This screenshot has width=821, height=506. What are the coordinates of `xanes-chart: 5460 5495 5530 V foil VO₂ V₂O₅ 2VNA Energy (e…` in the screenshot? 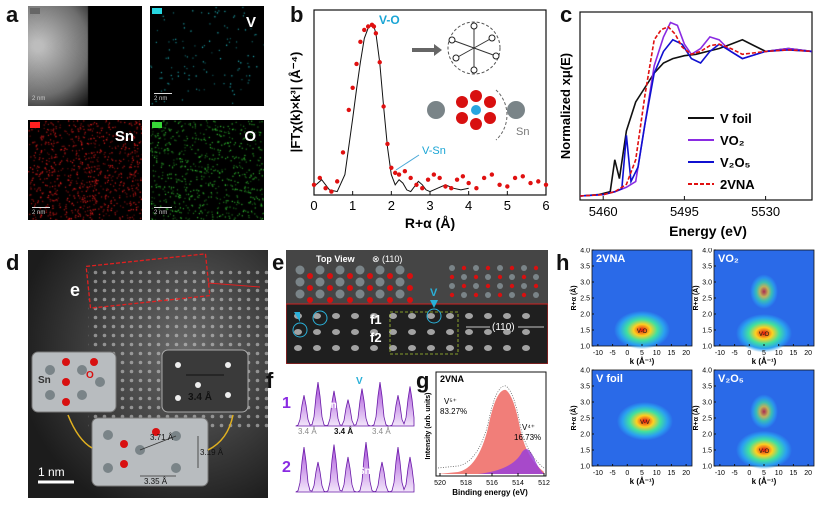 It's located at (685, 125).